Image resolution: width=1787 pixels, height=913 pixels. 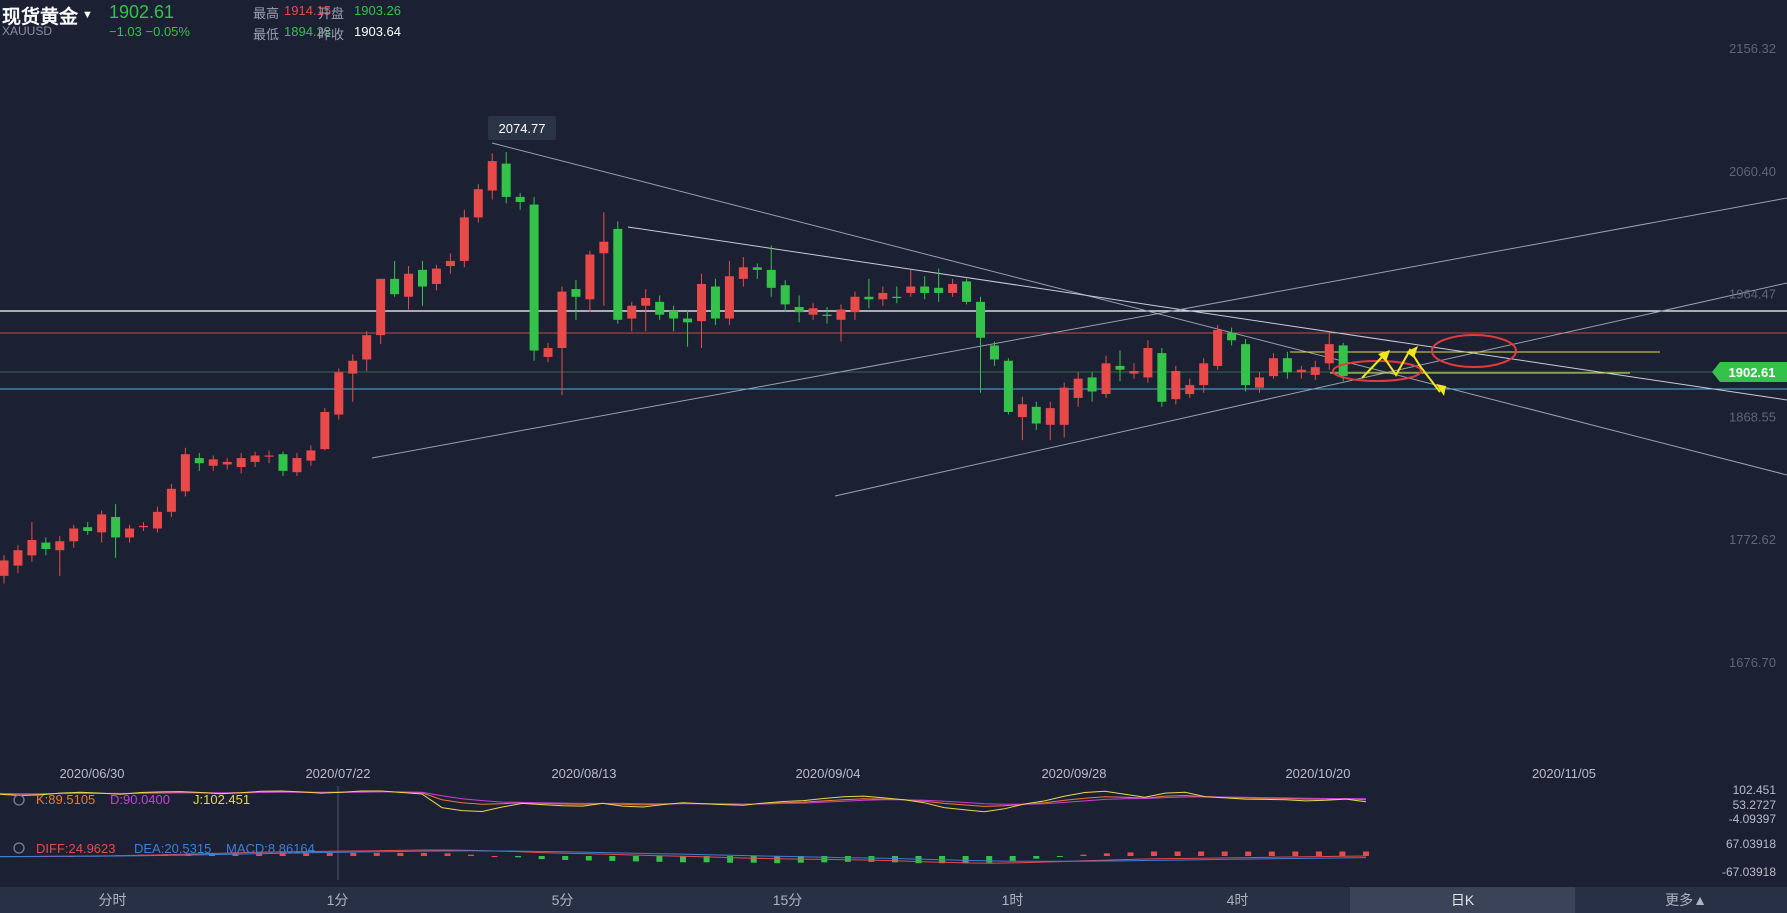 I want to click on macd-legend-dif: DIFF:24.9623, so click(x=76, y=848).